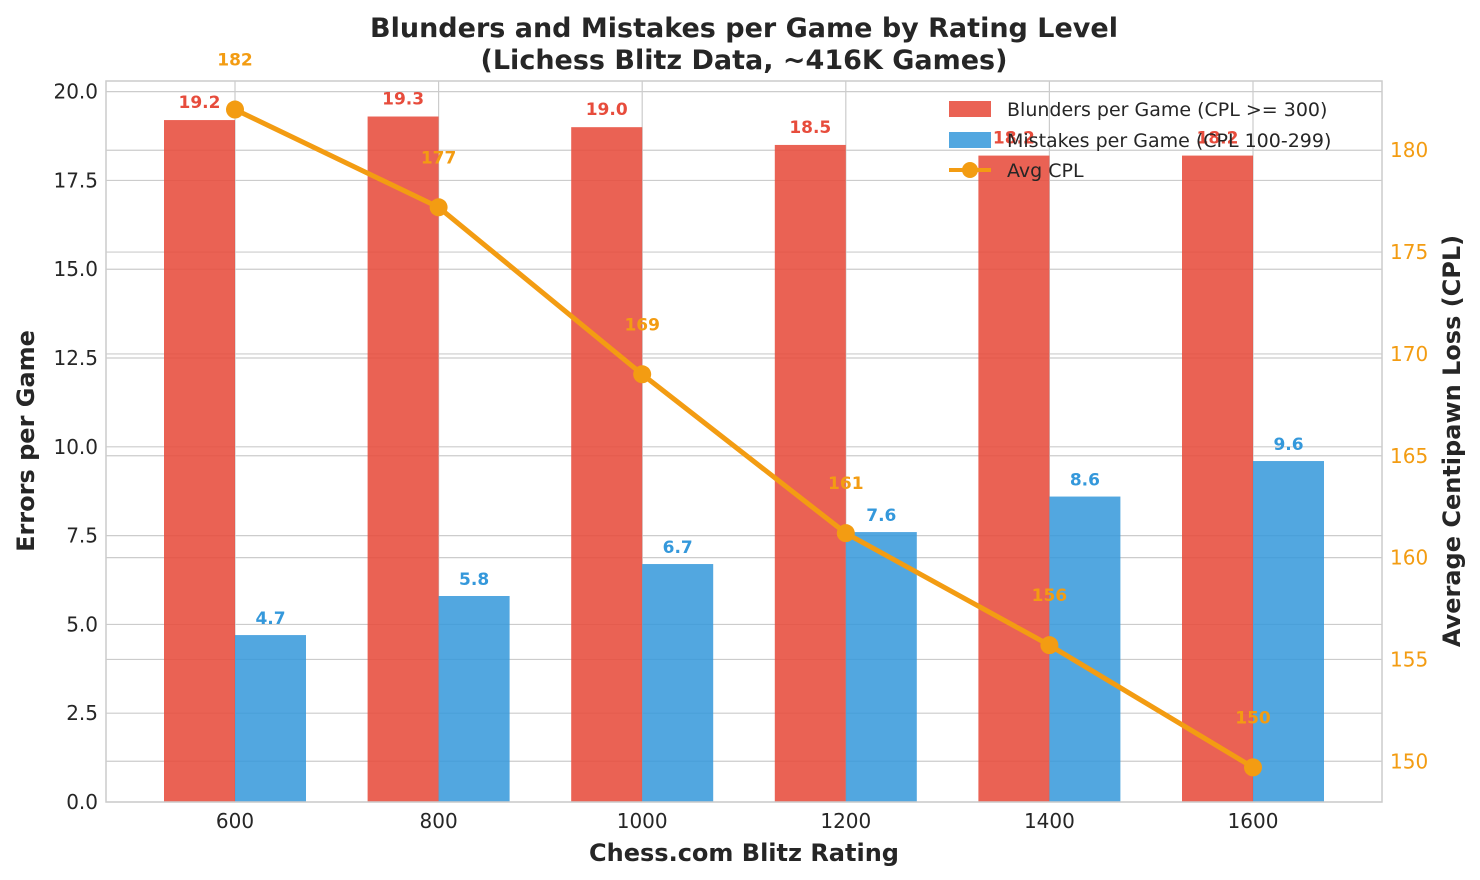 The height and width of the screenshot is (880, 1480). I want to click on mistakes-value-label: 4.7, so click(270, 619).